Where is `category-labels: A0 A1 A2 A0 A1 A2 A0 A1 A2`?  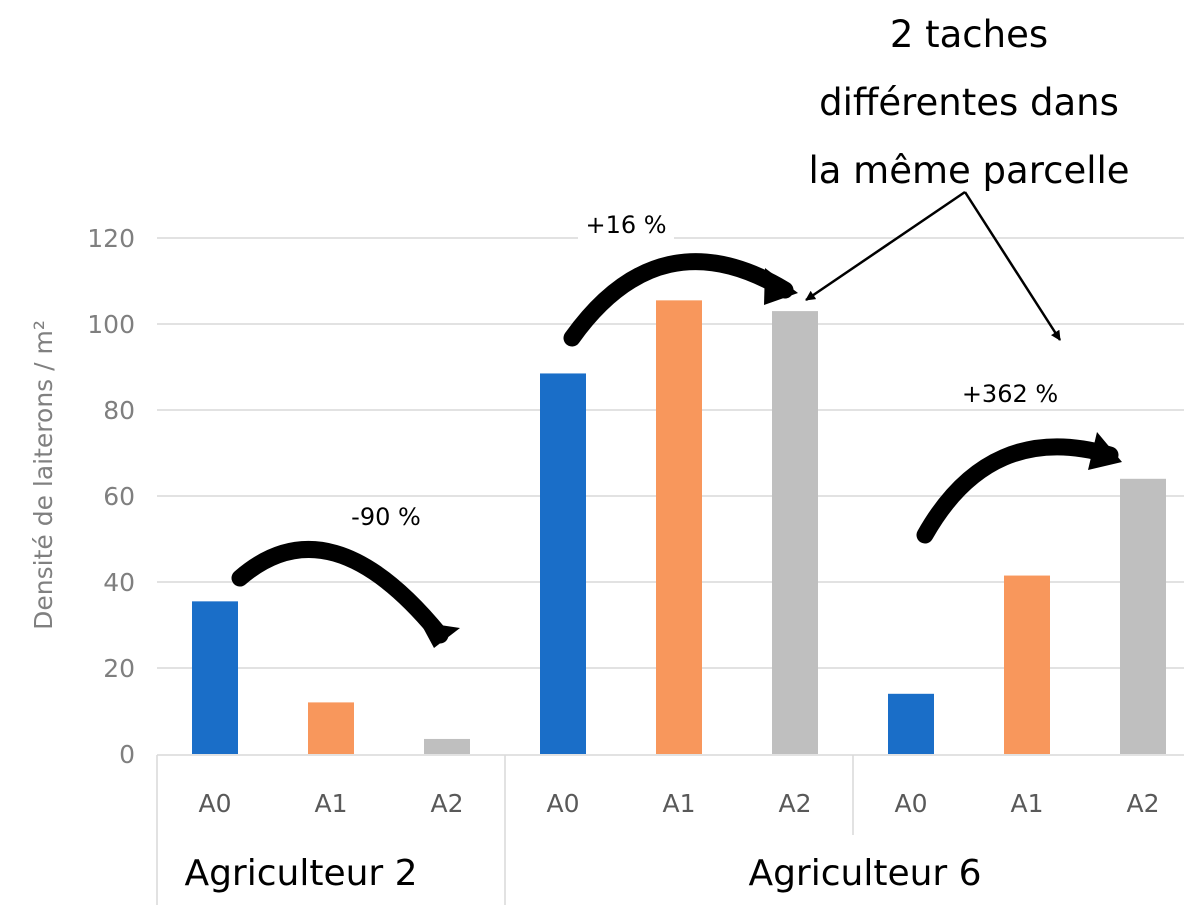
category-labels: A0 A1 A2 A0 A1 A2 A0 A1 A2 is located at coordinates (678, 803).